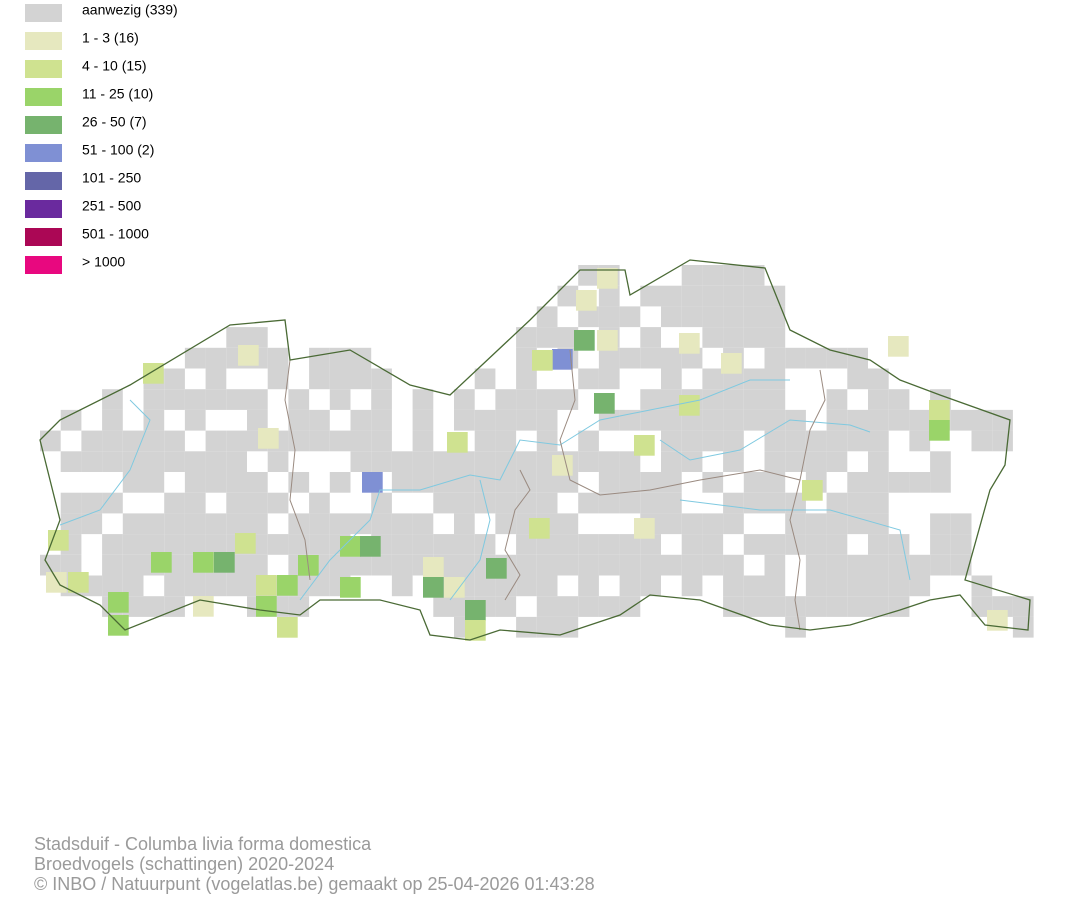  Describe the element at coordinates (118, 150) in the screenshot. I see `legend-label: 51 - 100 (2)` at that location.